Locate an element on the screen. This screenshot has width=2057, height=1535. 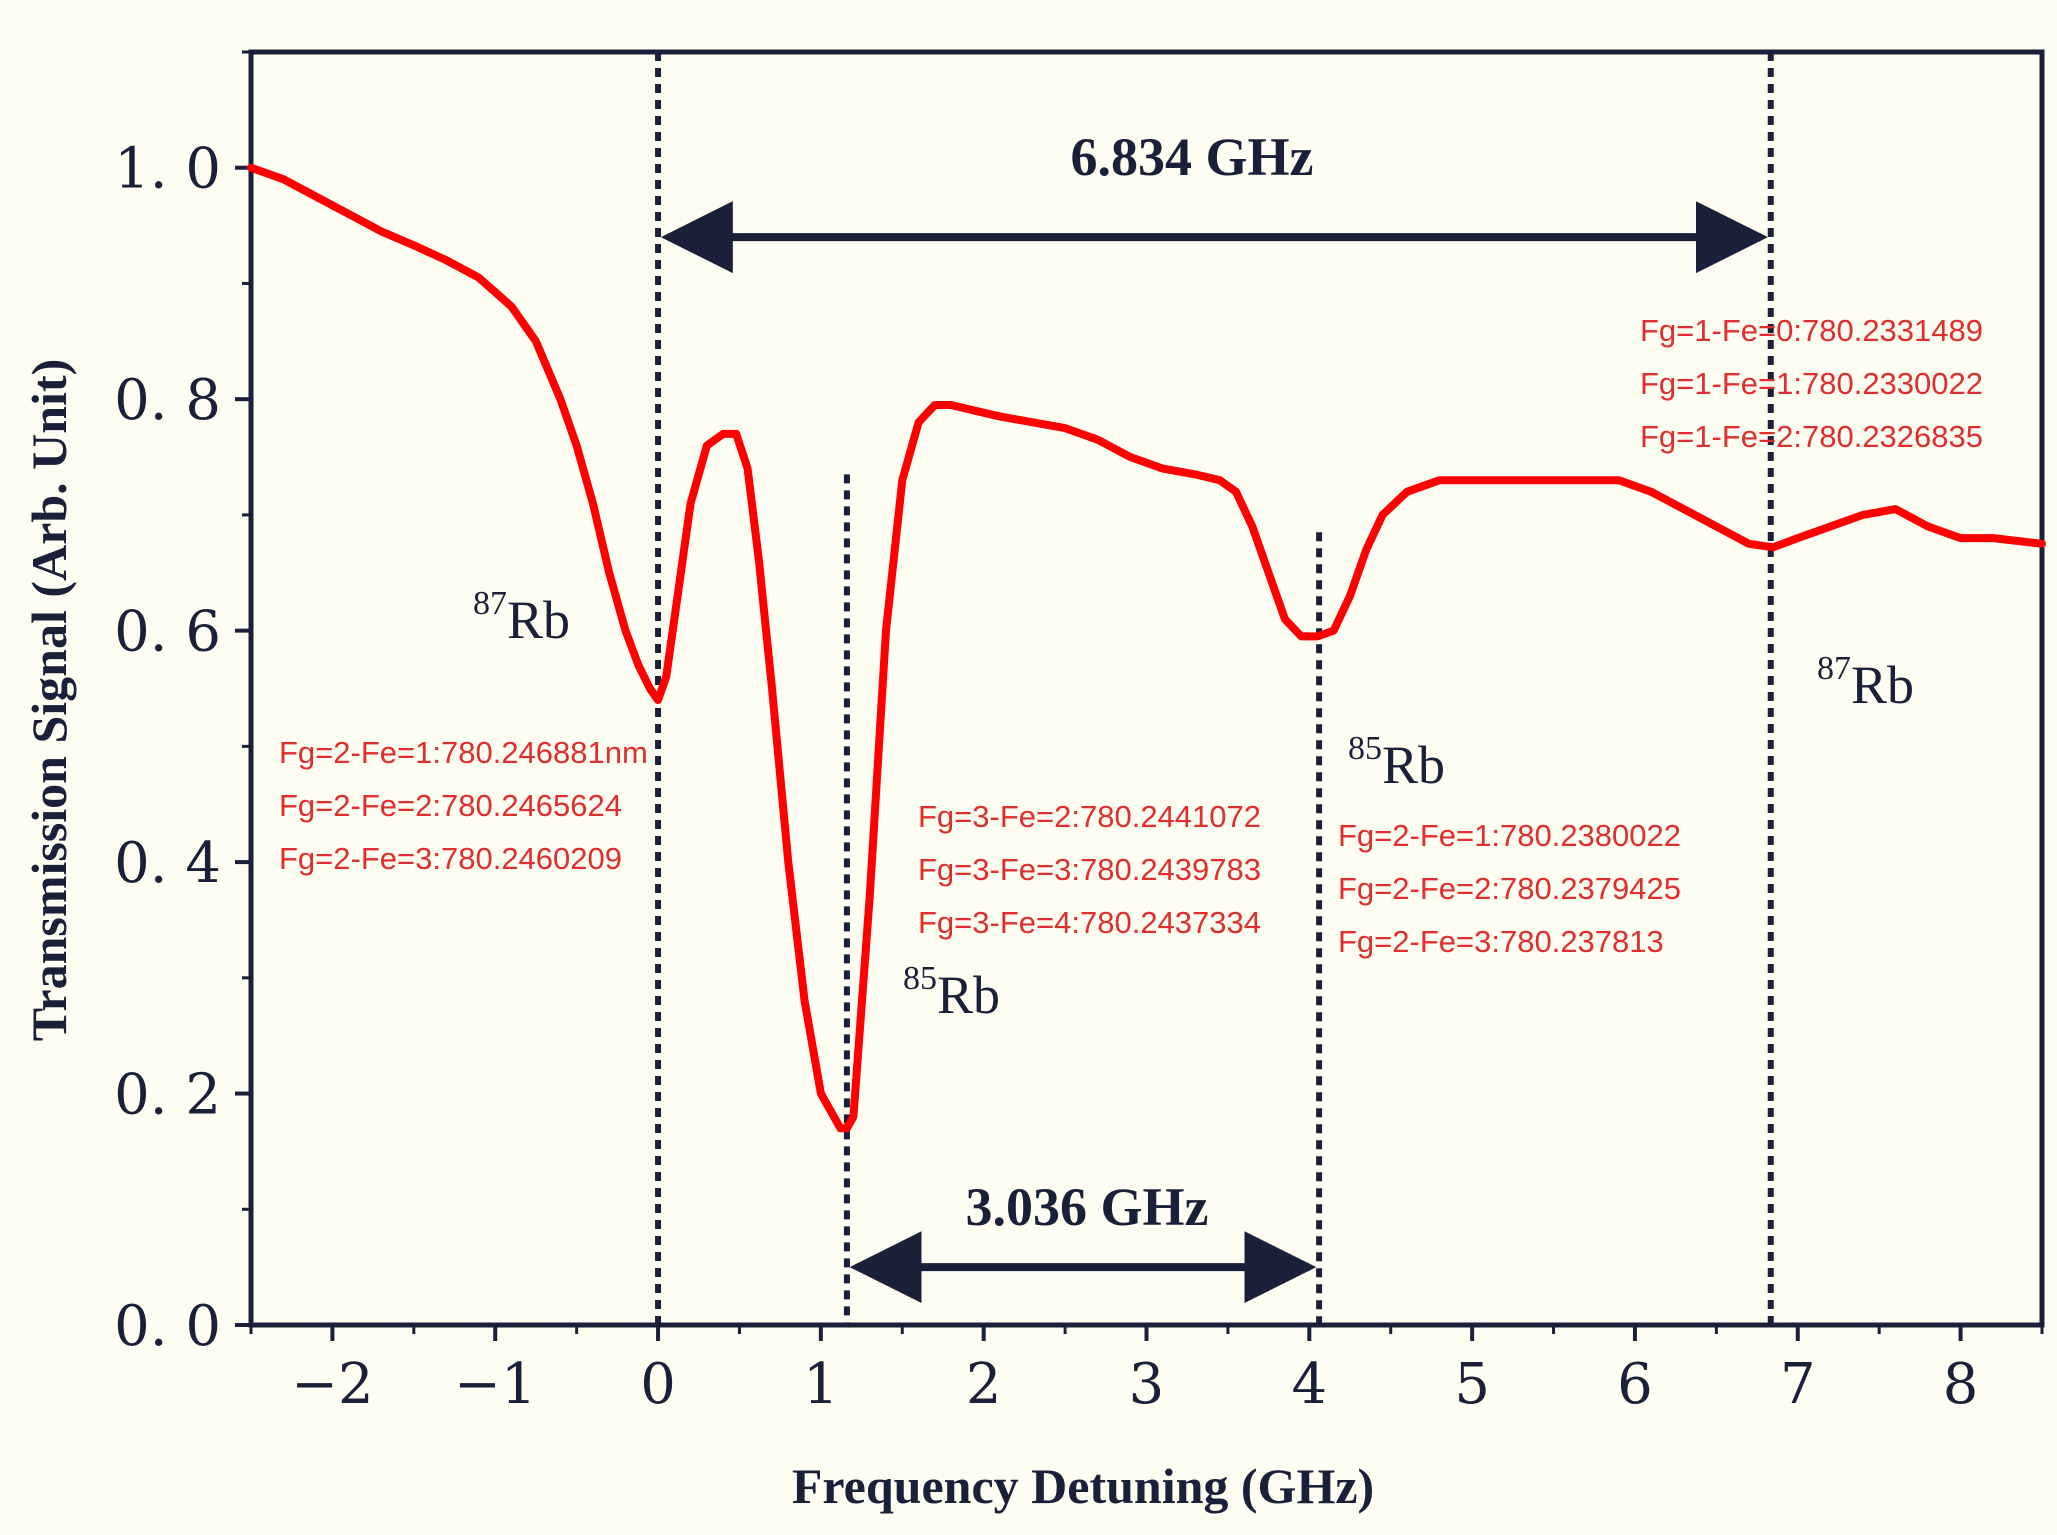
x-tick-labels: −2 −1 0 1 2 3 4 5 6 7 8 is located at coordinates (1134, 1384).